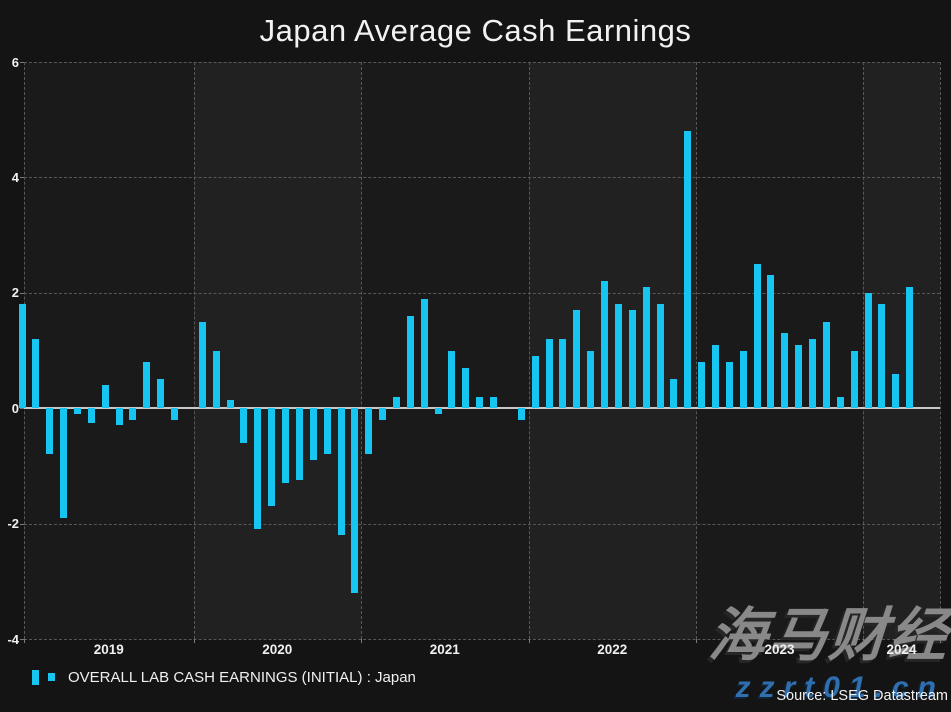 This screenshot has width=951, height=712. Describe the element at coordinates (444, 649) in the screenshot. I see `x-axis-year-label: 2021` at that location.